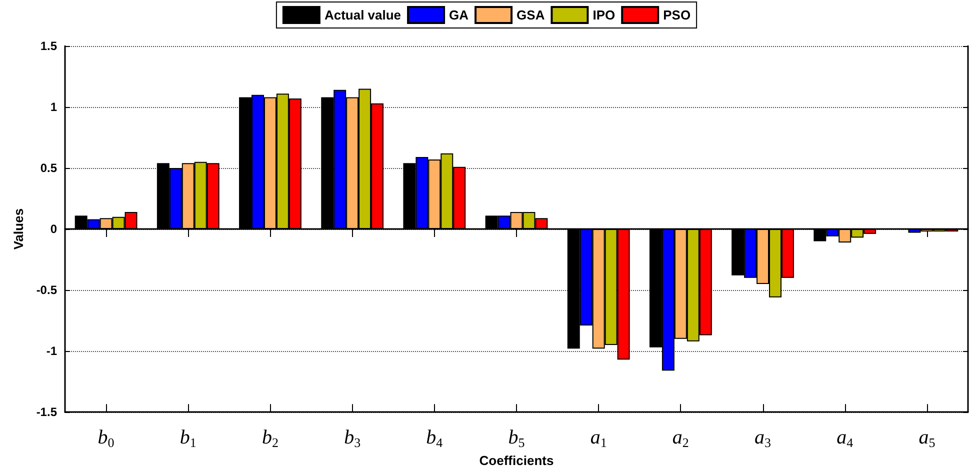 The height and width of the screenshot is (472, 973). Describe the element at coordinates (49, 46) in the screenshot. I see `y-tick-label: 1.5` at that location.